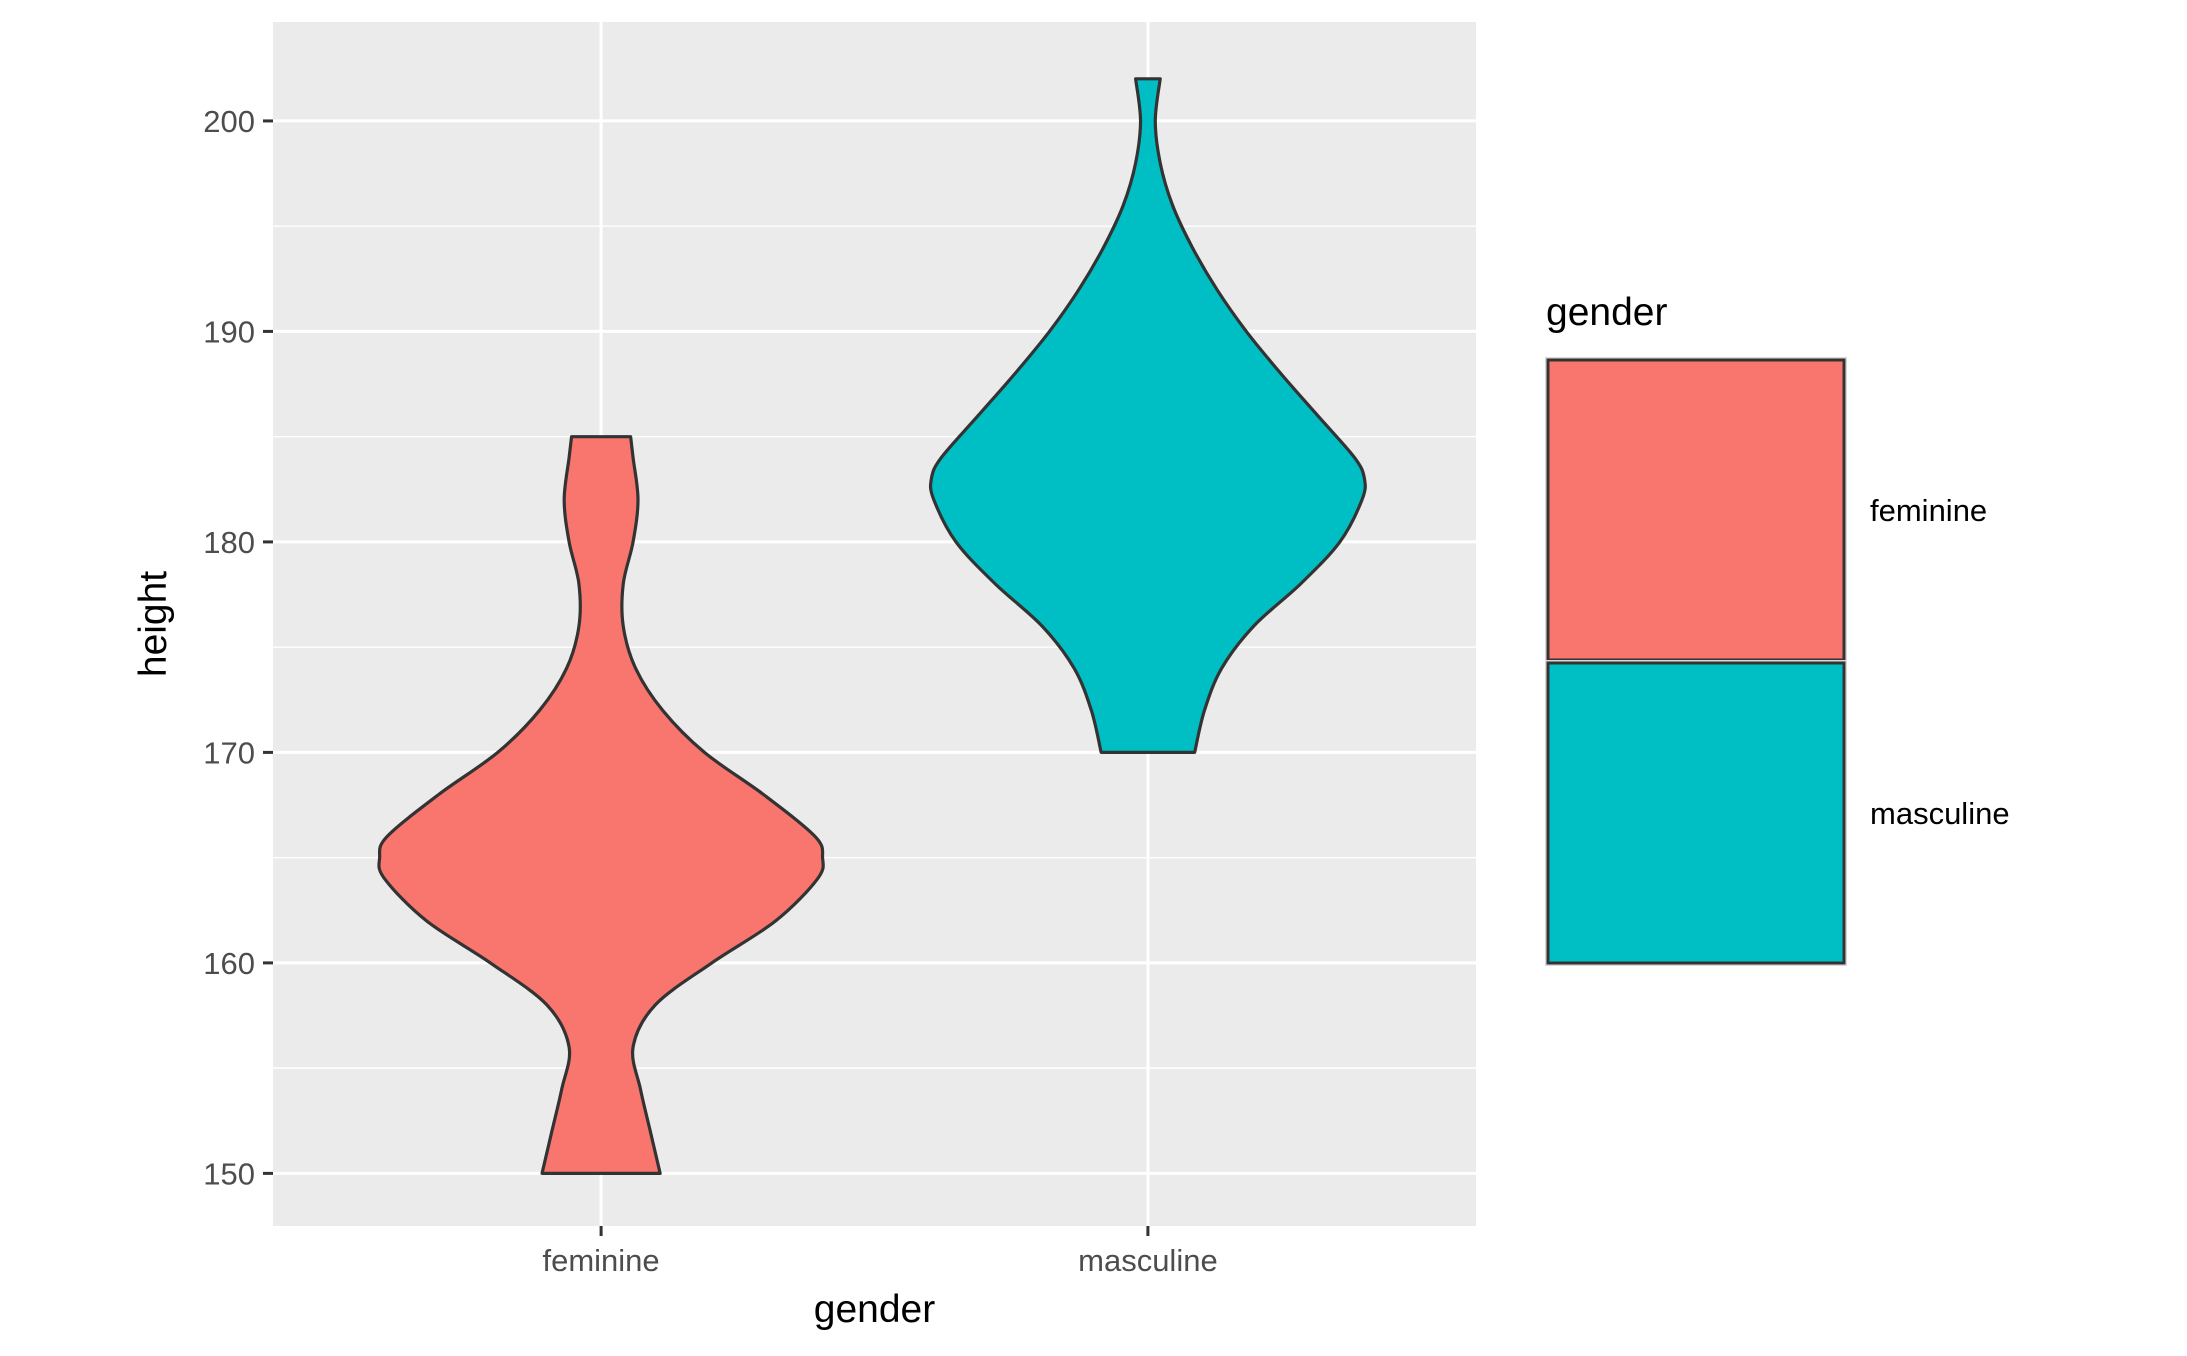 The height and width of the screenshot is (1356, 2187). What do you see at coordinates (874, 1309) in the screenshot?
I see `x-axis-title: gender` at bounding box center [874, 1309].